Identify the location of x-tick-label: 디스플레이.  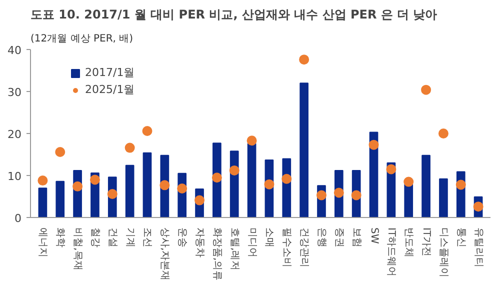
(443, 253).